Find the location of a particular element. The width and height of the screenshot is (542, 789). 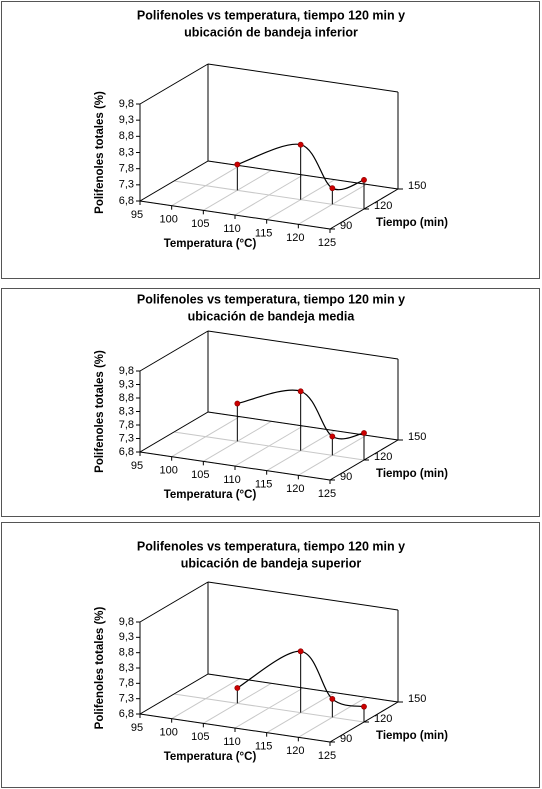

chart-title: ubicación de bandeja superior is located at coordinates (271, 563).